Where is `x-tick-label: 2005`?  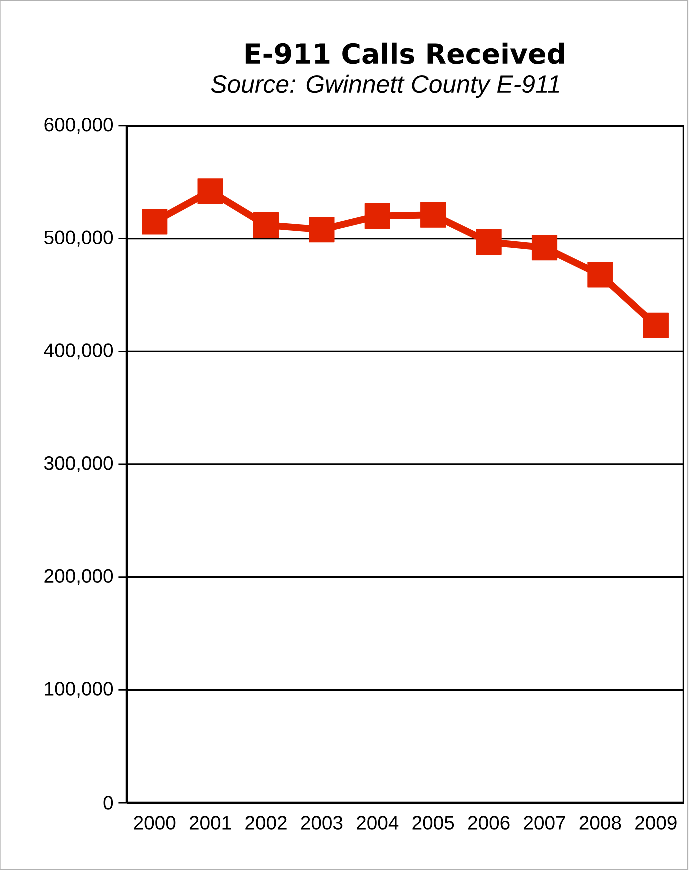 x-tick-label: 2005 is located at coordinates (433, 823).